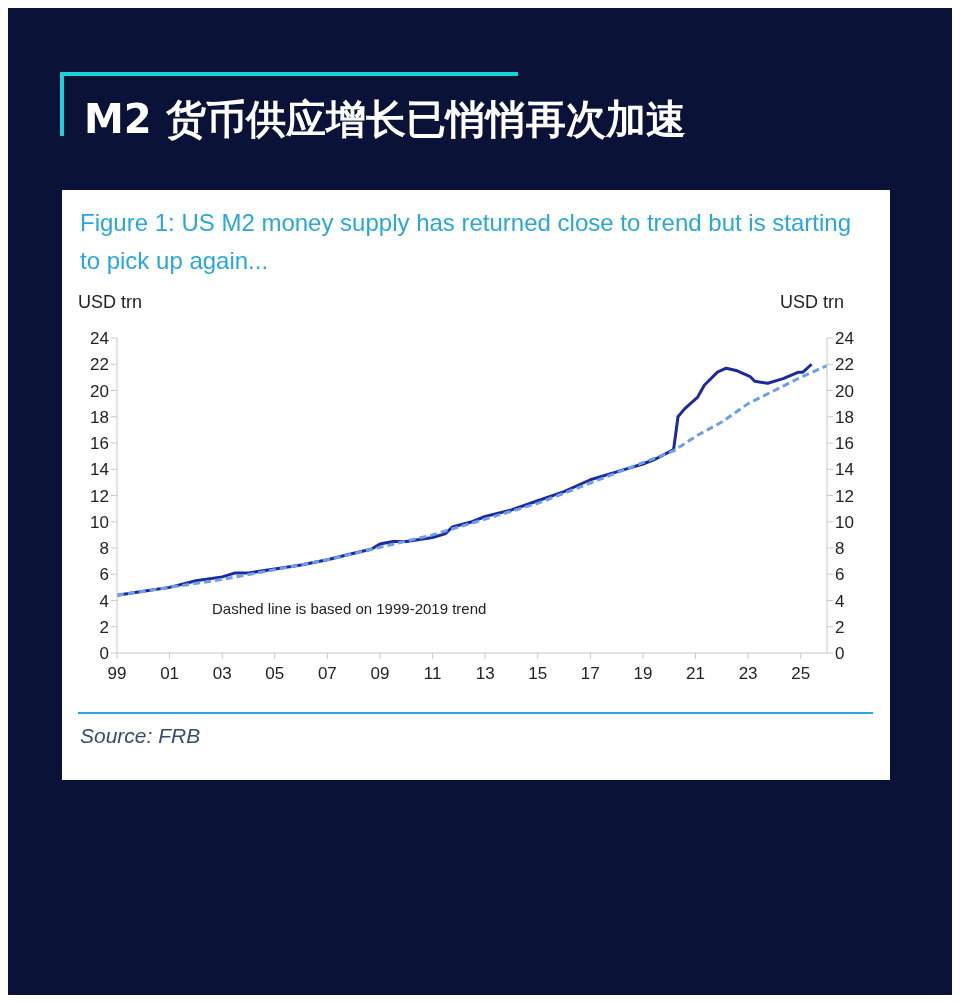 The height and width of the screenshot is (1003, 960). Describe the element at coordinates (99, 391) in the screenshot. I see `y-tick-label: 20` at that location.